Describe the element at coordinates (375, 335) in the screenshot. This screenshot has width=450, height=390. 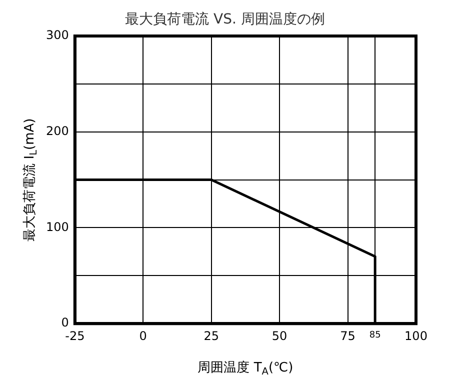
I see `x-tick-label: 85` at that location.